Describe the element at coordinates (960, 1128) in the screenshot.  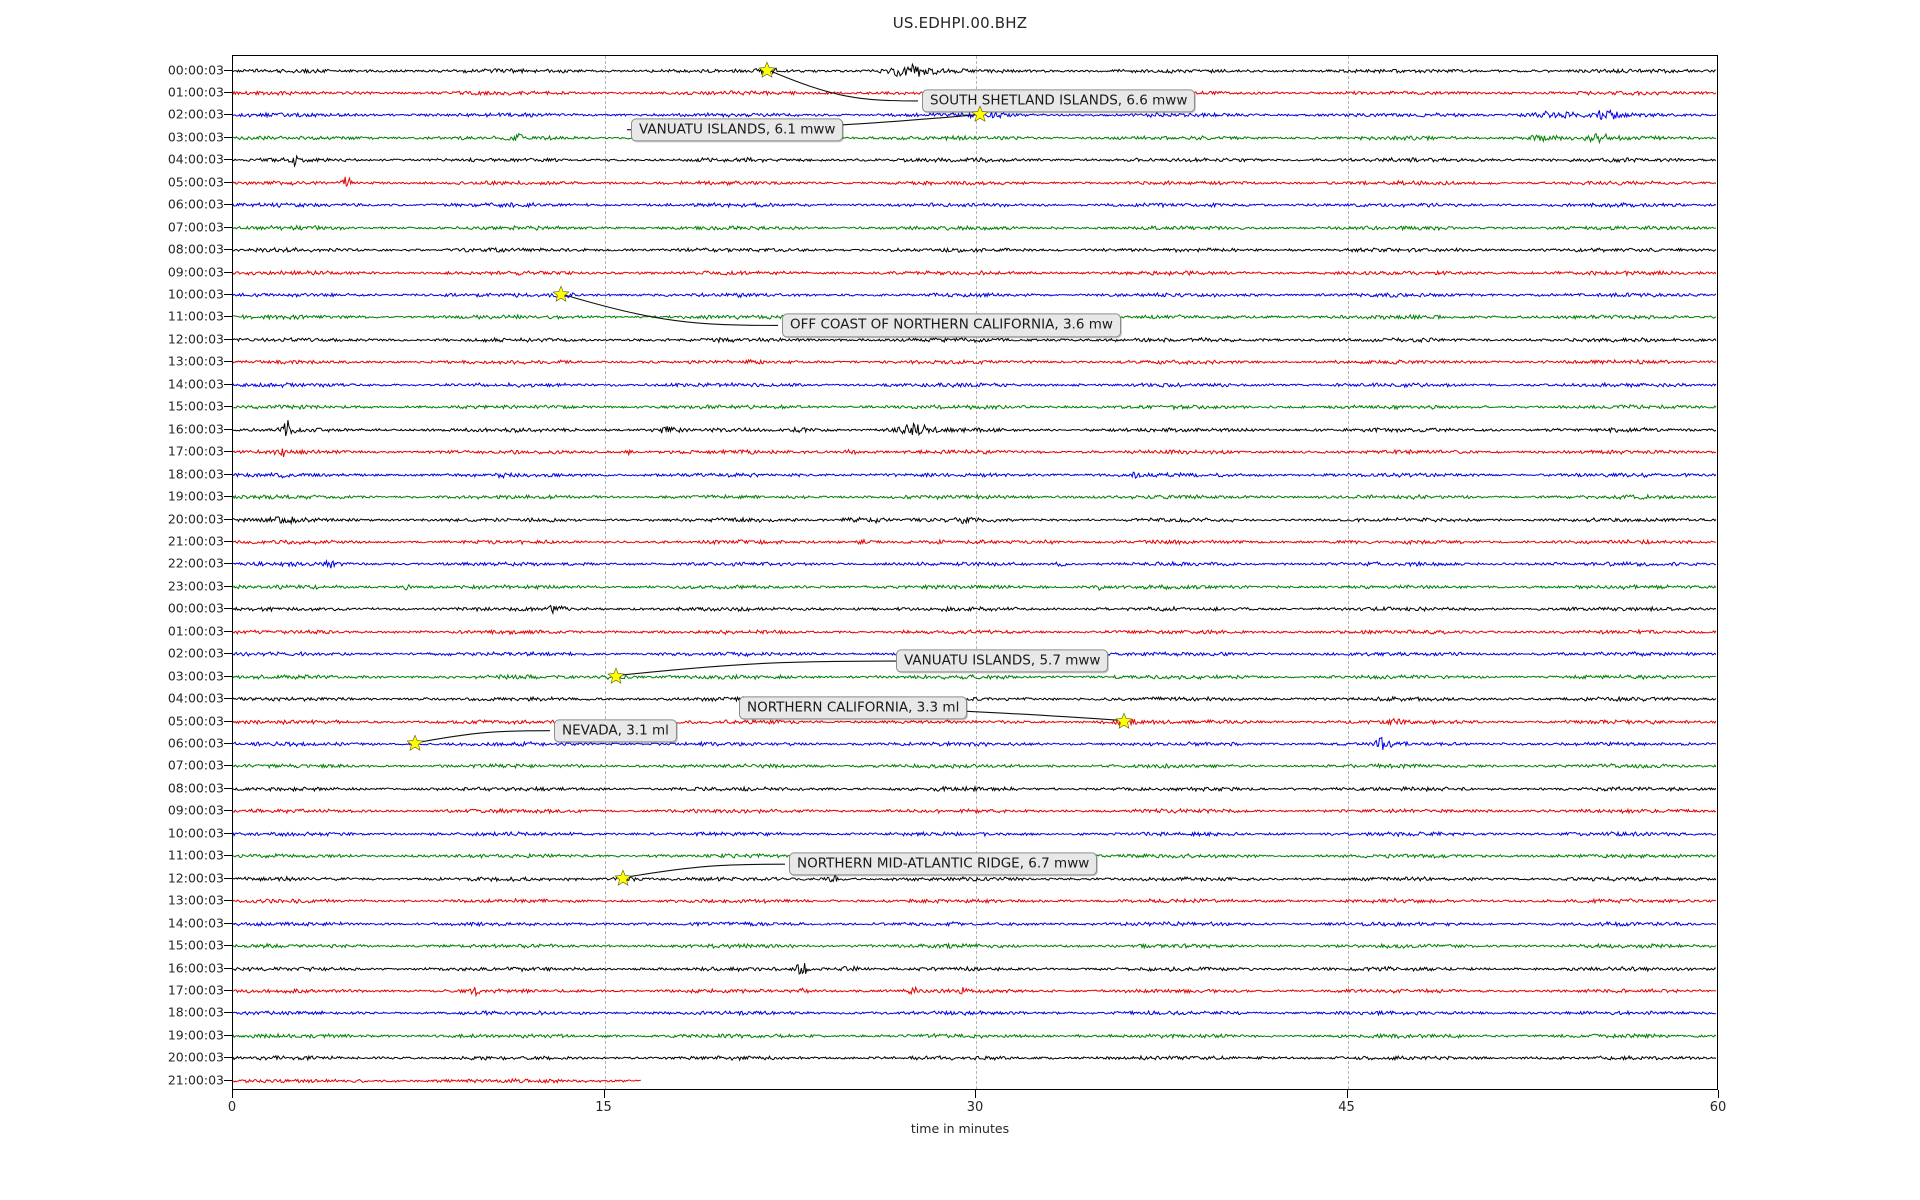
I see `x-axis-label: time in minutes` at that location.